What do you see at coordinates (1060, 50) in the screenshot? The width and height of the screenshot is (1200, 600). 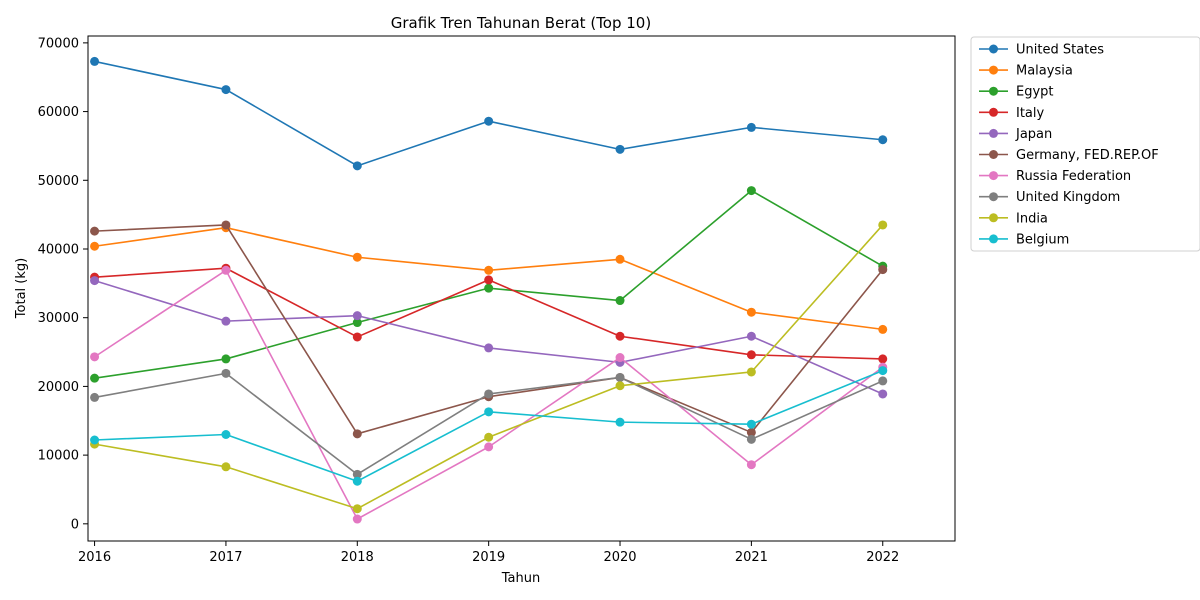 I see `legend-label: United States` at bounding box center [1060, 50].